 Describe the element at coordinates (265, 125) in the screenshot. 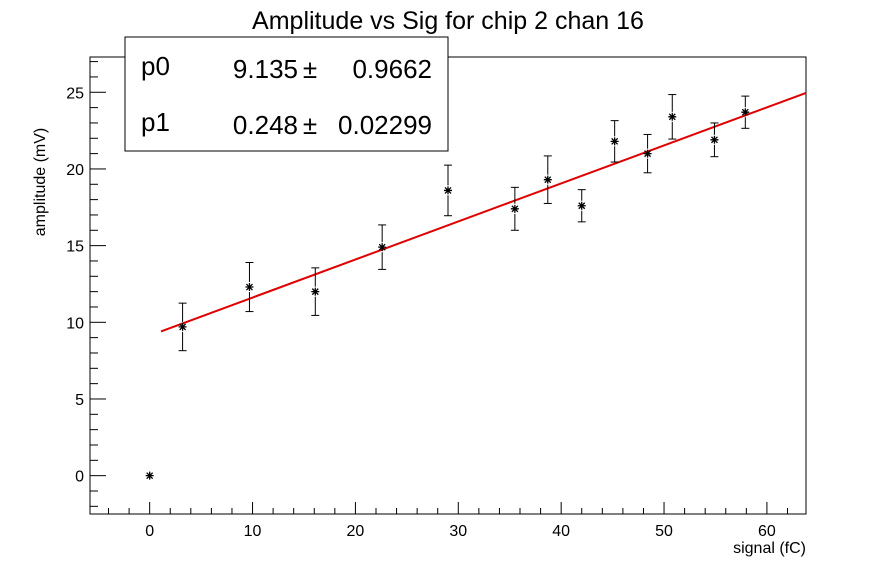

I see `stat-value-p1: 0.248` at that location.